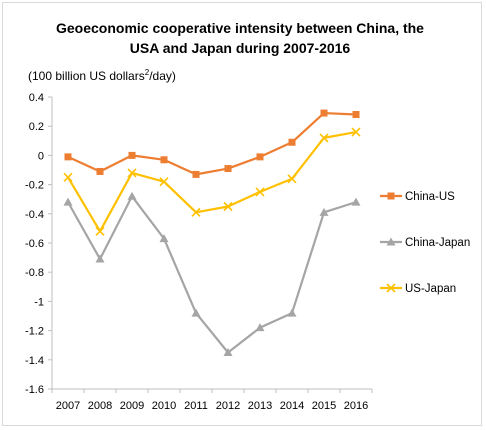  What do you see at coordinates (34, 244) in the screenshot?
I see `y-tick-label: -0.6` at bounding box center [34, 244].